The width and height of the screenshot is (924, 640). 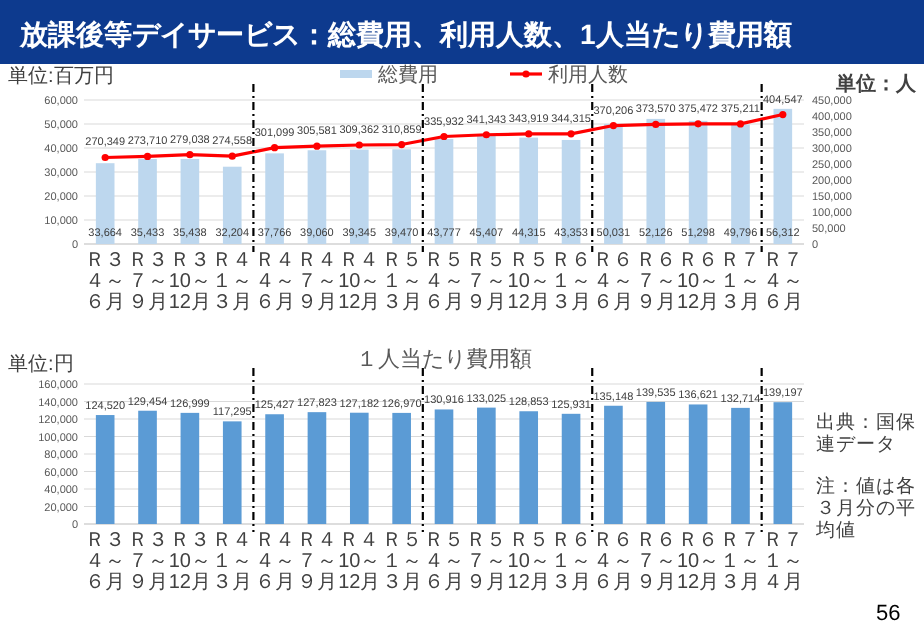 I want to click on y2-axis-title: 単位：人, so click(x=876, y=84).